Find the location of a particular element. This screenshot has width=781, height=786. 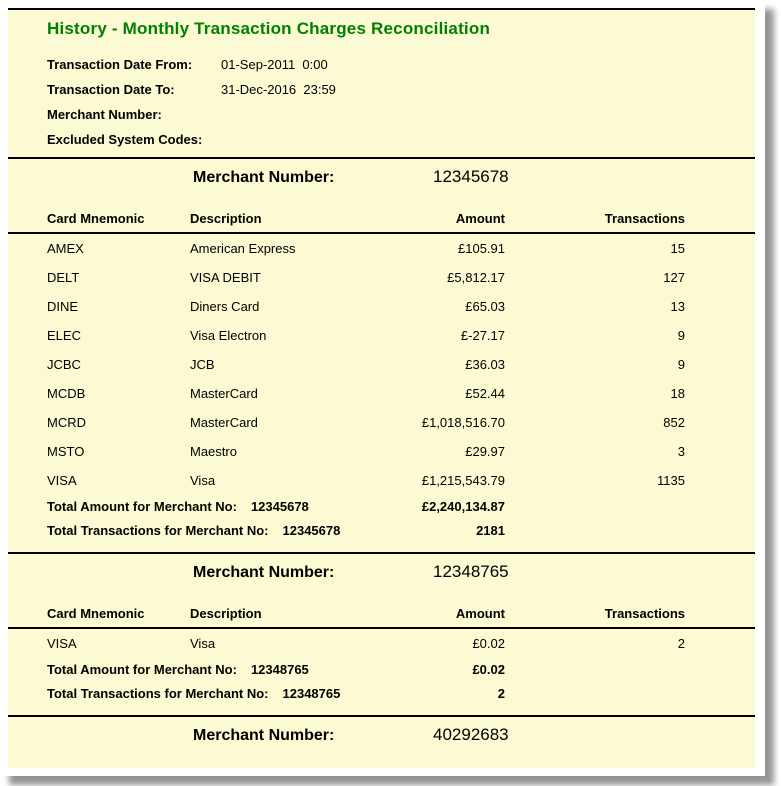

total-amount-value: £0.02 is located at coordinates (488, 669).